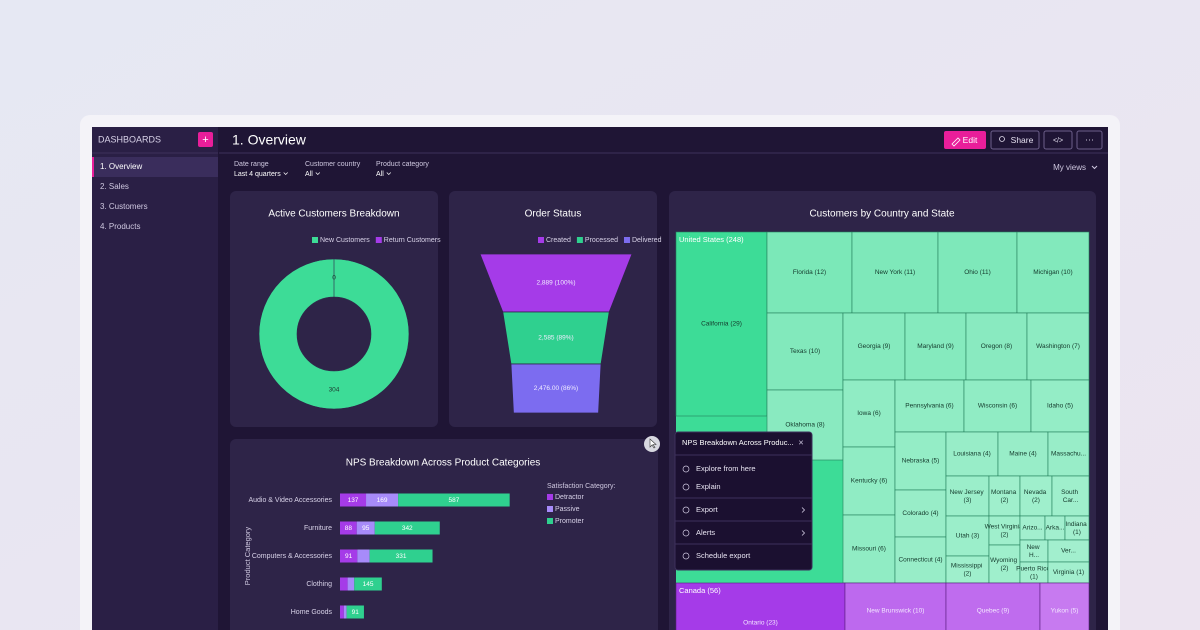 Image resolution: width=1200 pixels, height=630 pixels. I want to click on my-views: My views, so click(1069, 167).